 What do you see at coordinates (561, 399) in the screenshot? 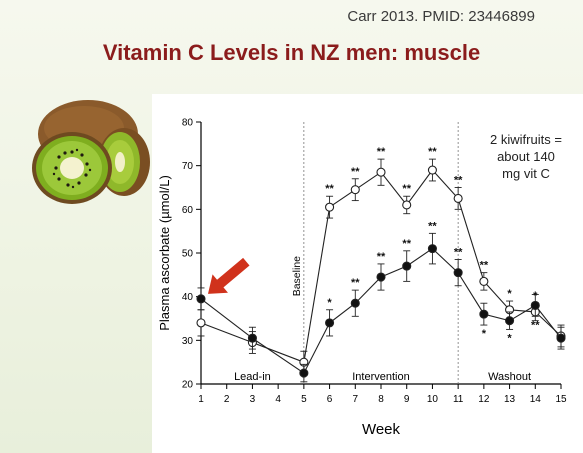
I see `x-tick-label: 15` at bounding box center [561, 399].